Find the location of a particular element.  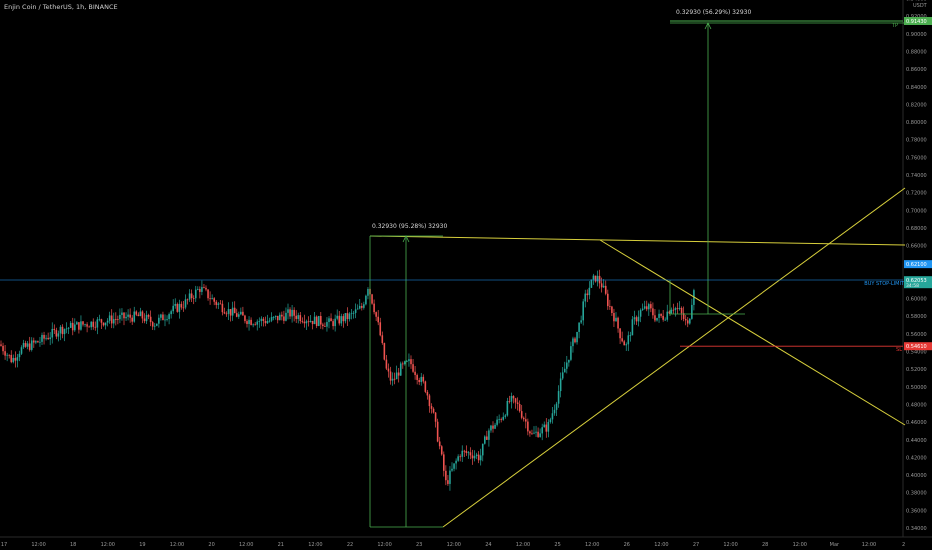

y-tick-label: 0.70000 is located at coordinates (916, 211).